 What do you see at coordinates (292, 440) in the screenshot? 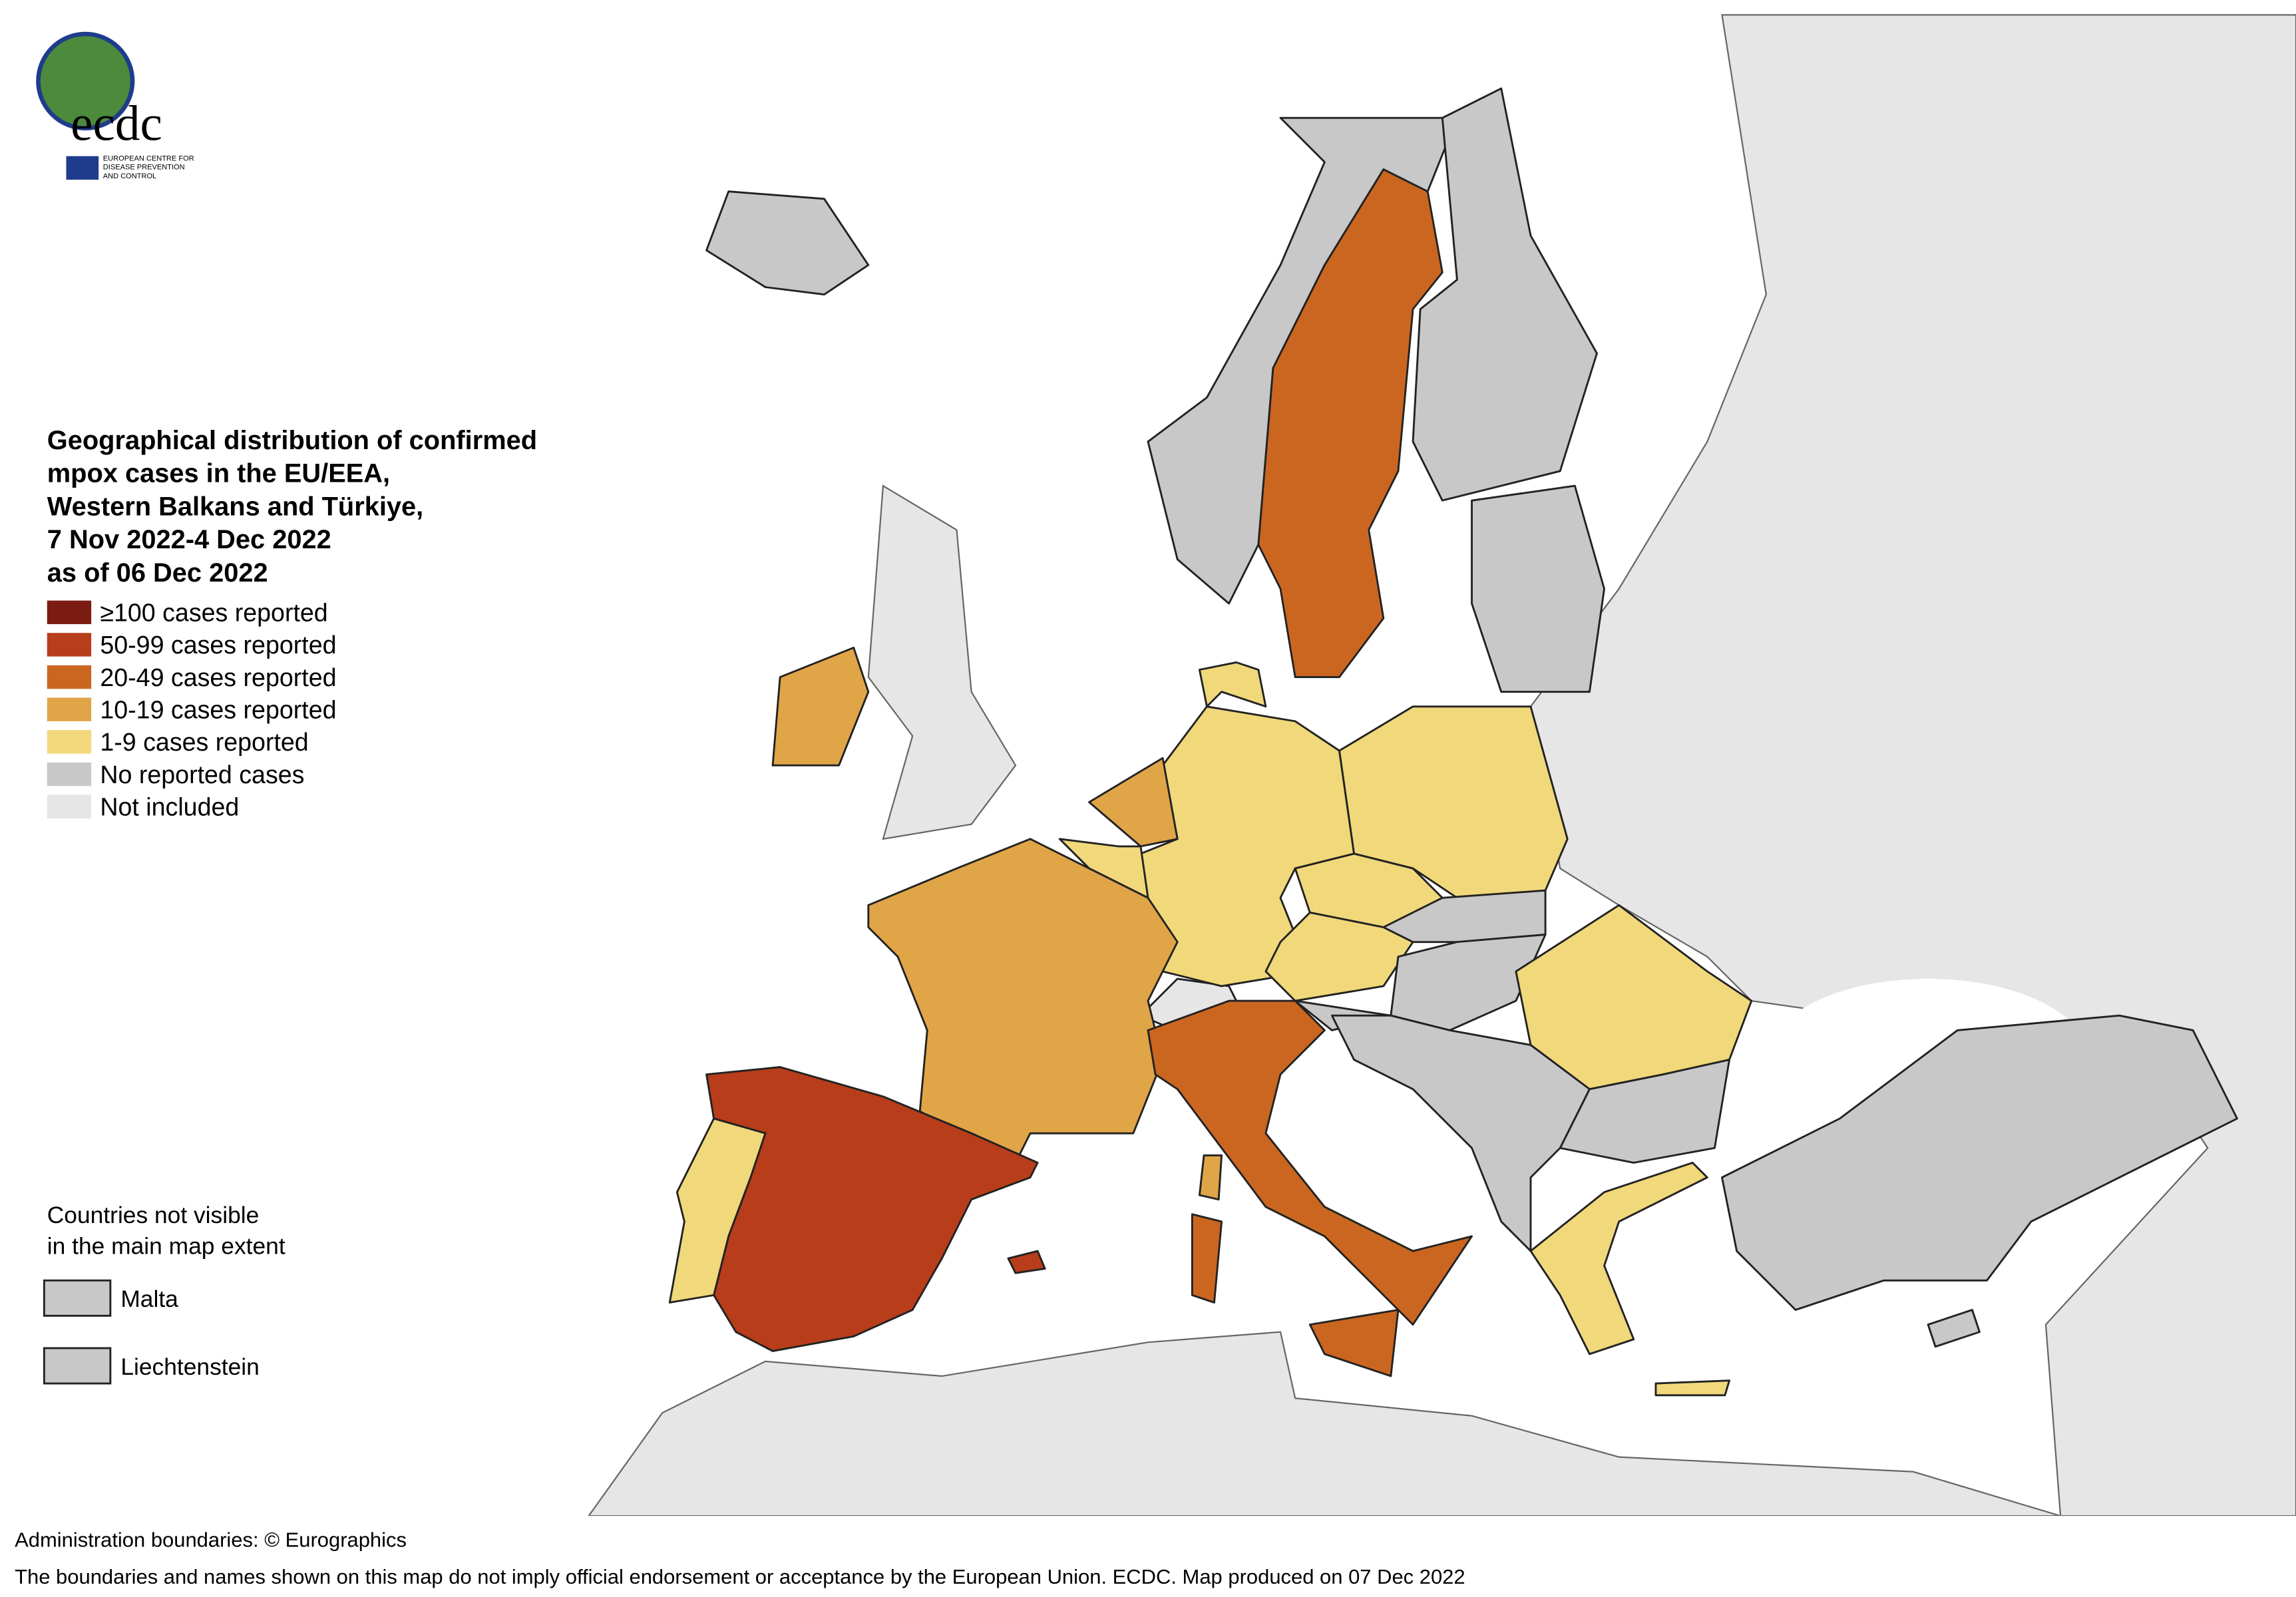
I see `title: Geographical distribution of confirmed` at bounding box center [292, 440].